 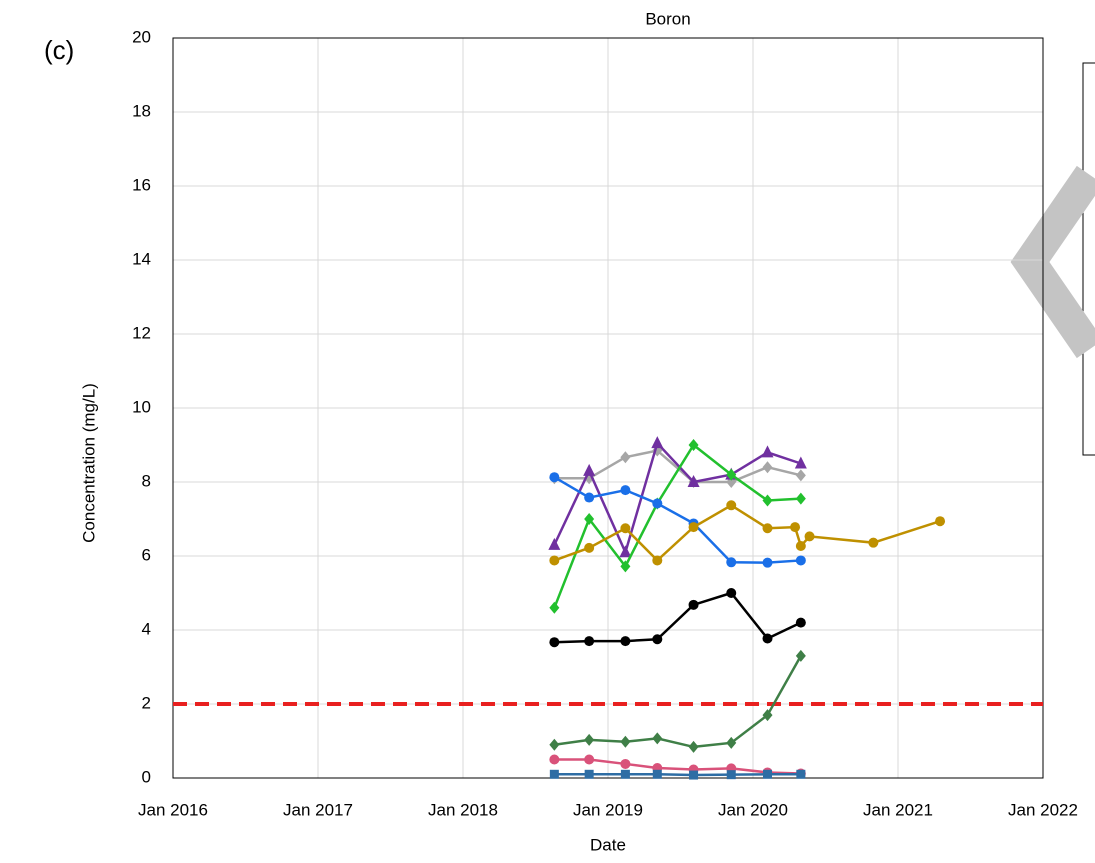 What do you see at coordinates (88, 463) in the screenshot?
I see `y-axis-label: Concentration (mg/L)` at bounding box center [88, 463].